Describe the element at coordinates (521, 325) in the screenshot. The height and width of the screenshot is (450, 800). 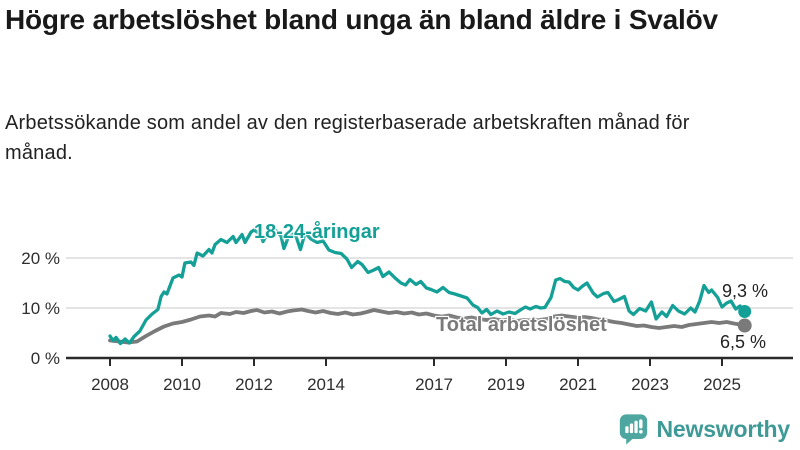
I see `series-label-total: Total arbetslöshet` at that location.